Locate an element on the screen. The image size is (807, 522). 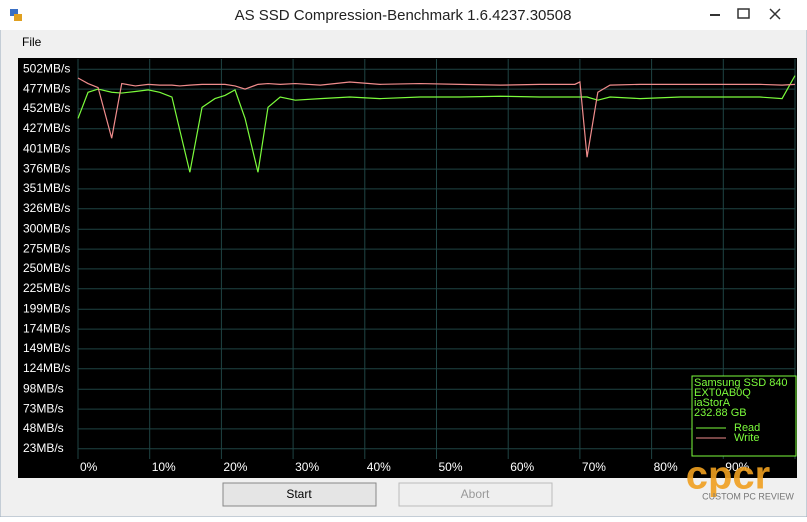
legend-label: Read is located at coordinates (747, 428).